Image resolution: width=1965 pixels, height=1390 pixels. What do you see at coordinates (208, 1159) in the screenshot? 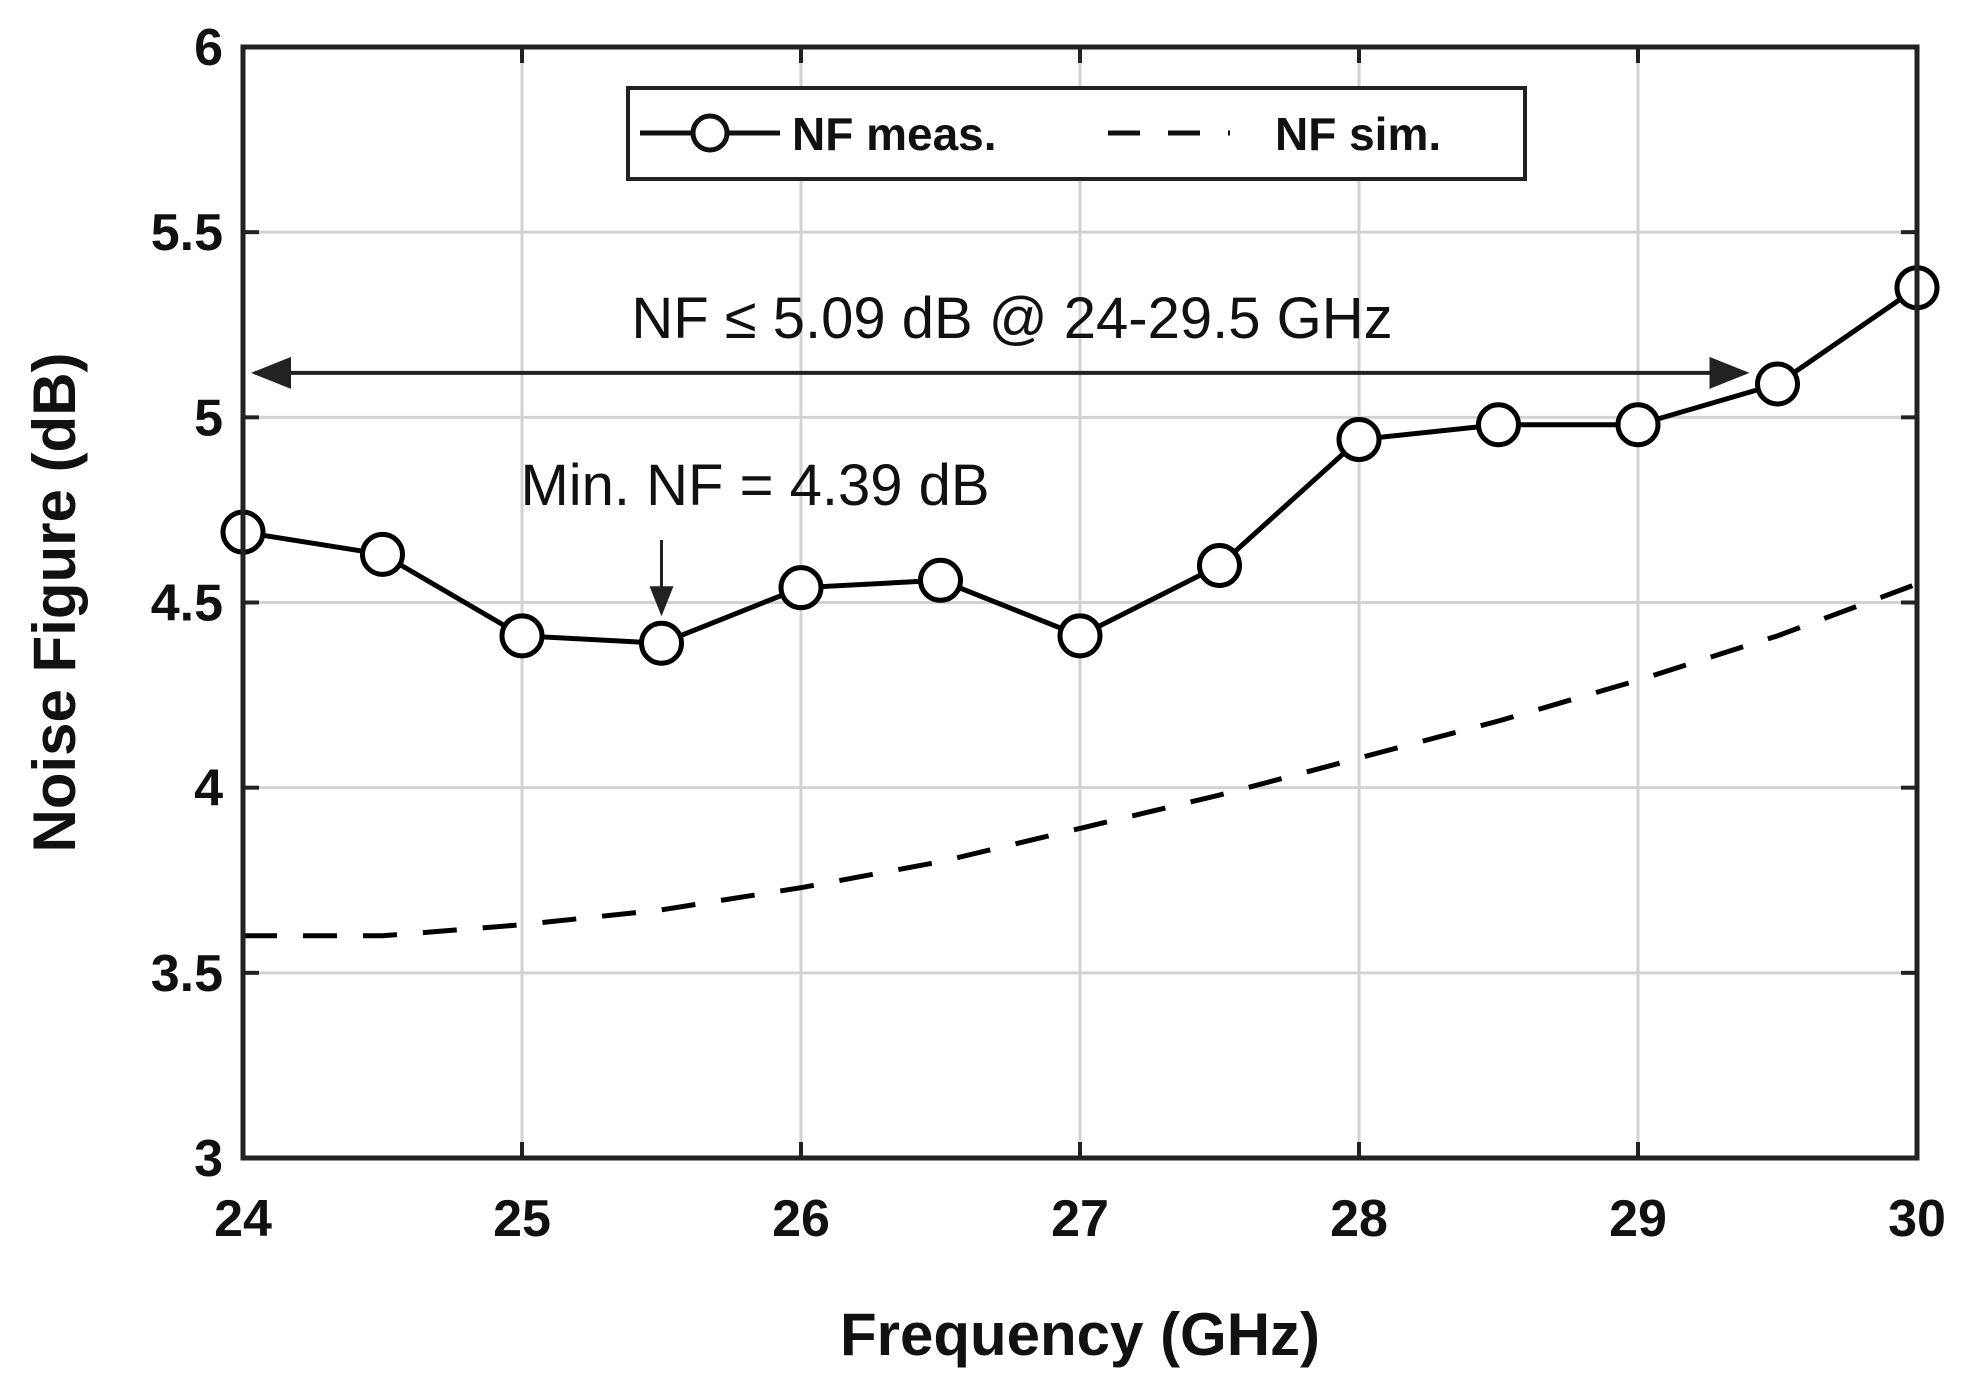
I see `y-tick-label: 3` at bounding box center [208, 1159].